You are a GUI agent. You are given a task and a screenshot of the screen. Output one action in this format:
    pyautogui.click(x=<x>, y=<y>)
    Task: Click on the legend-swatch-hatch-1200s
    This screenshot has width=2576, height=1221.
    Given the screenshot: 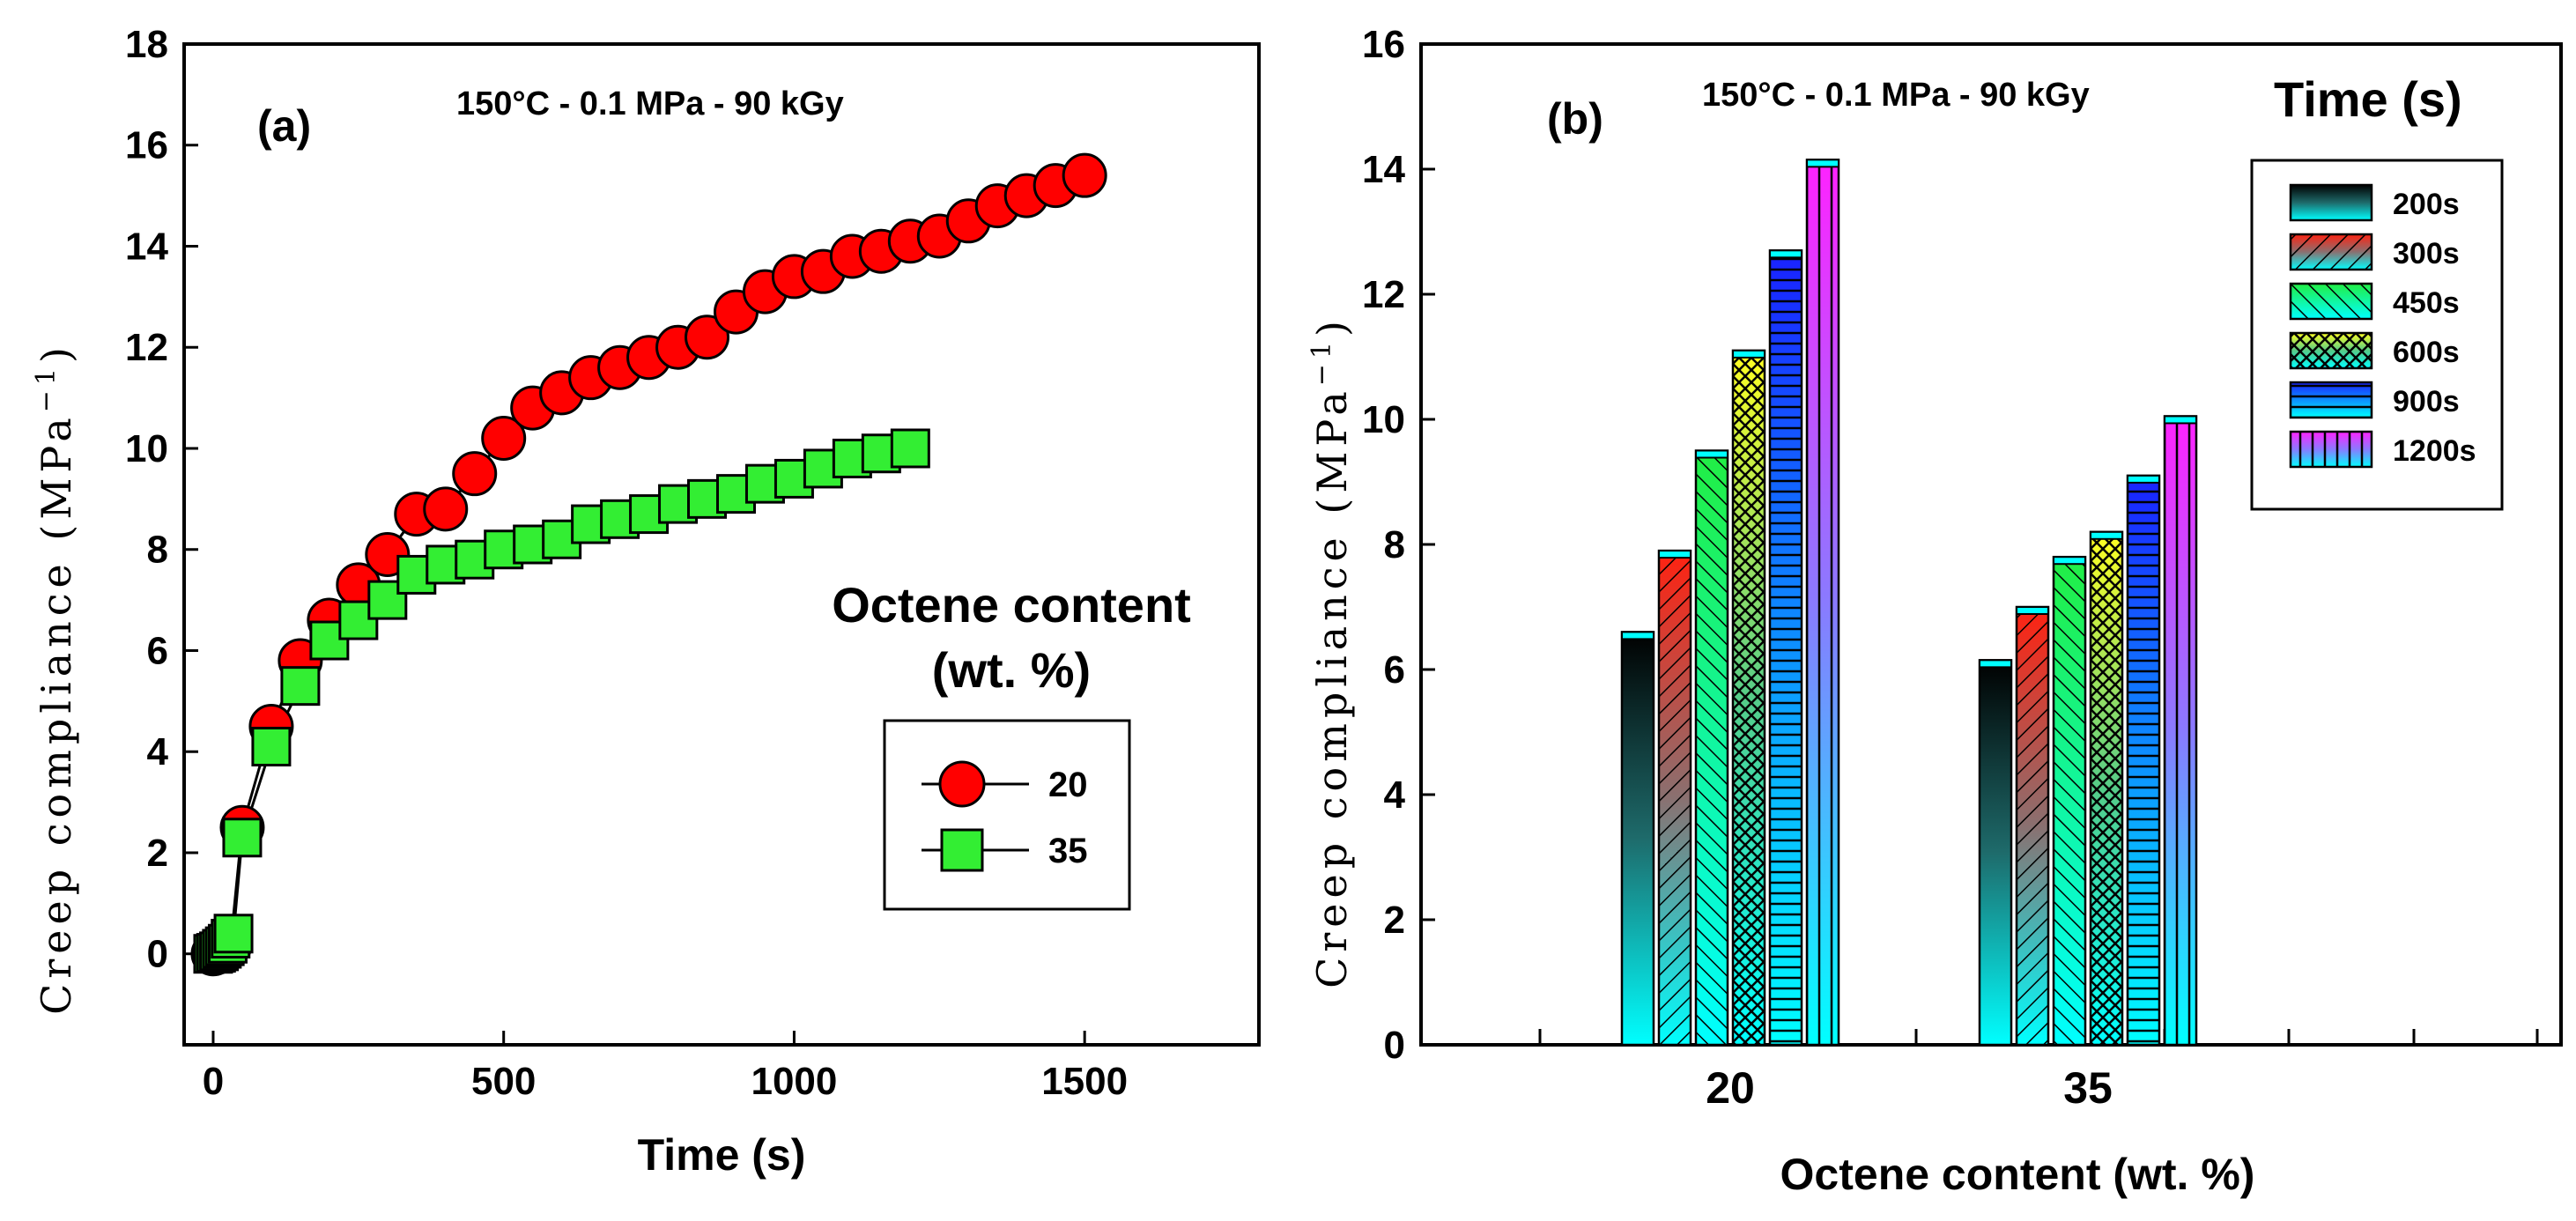 What is the action you would take?
    pyautogui.click(x=2332, y=449)
    